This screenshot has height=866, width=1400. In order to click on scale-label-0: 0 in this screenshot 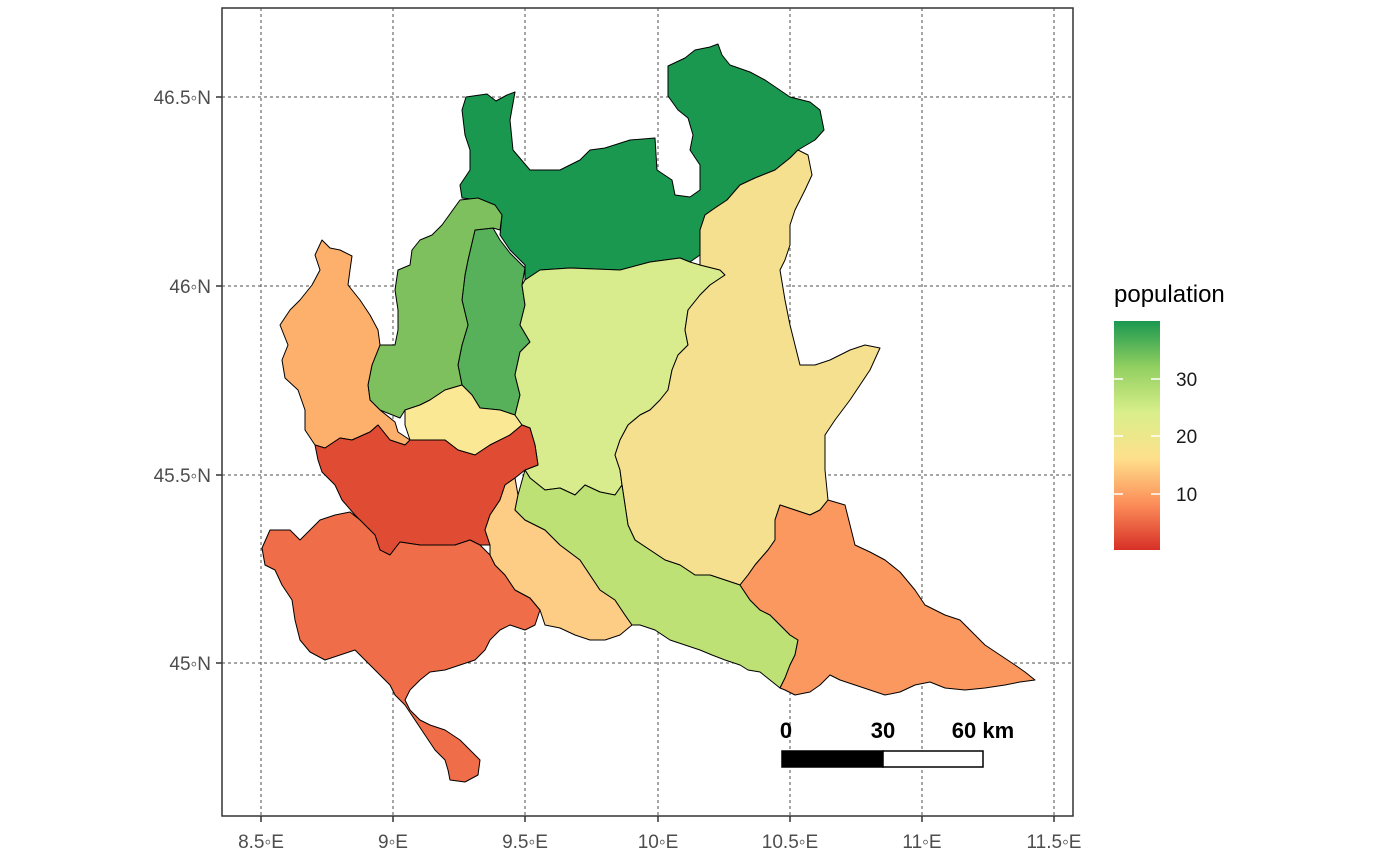, I will do `click(786, 730)`.